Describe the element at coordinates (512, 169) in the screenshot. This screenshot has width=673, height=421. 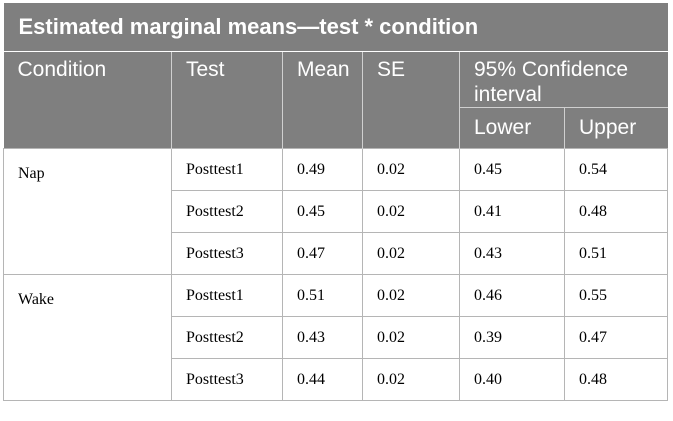
I see `lower-cell: 0.45` at that location.